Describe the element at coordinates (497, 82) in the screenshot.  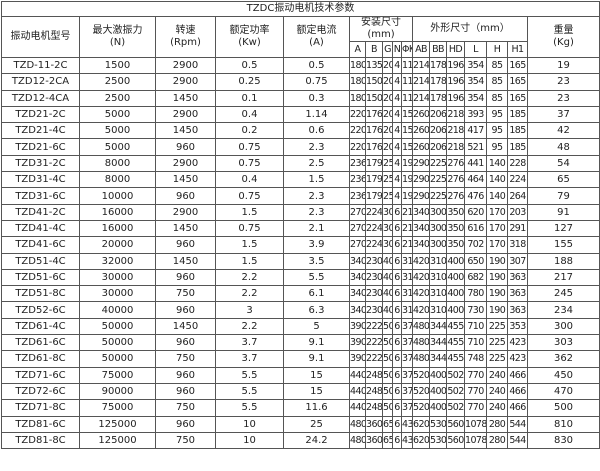
I see `cell: 85` at that location.